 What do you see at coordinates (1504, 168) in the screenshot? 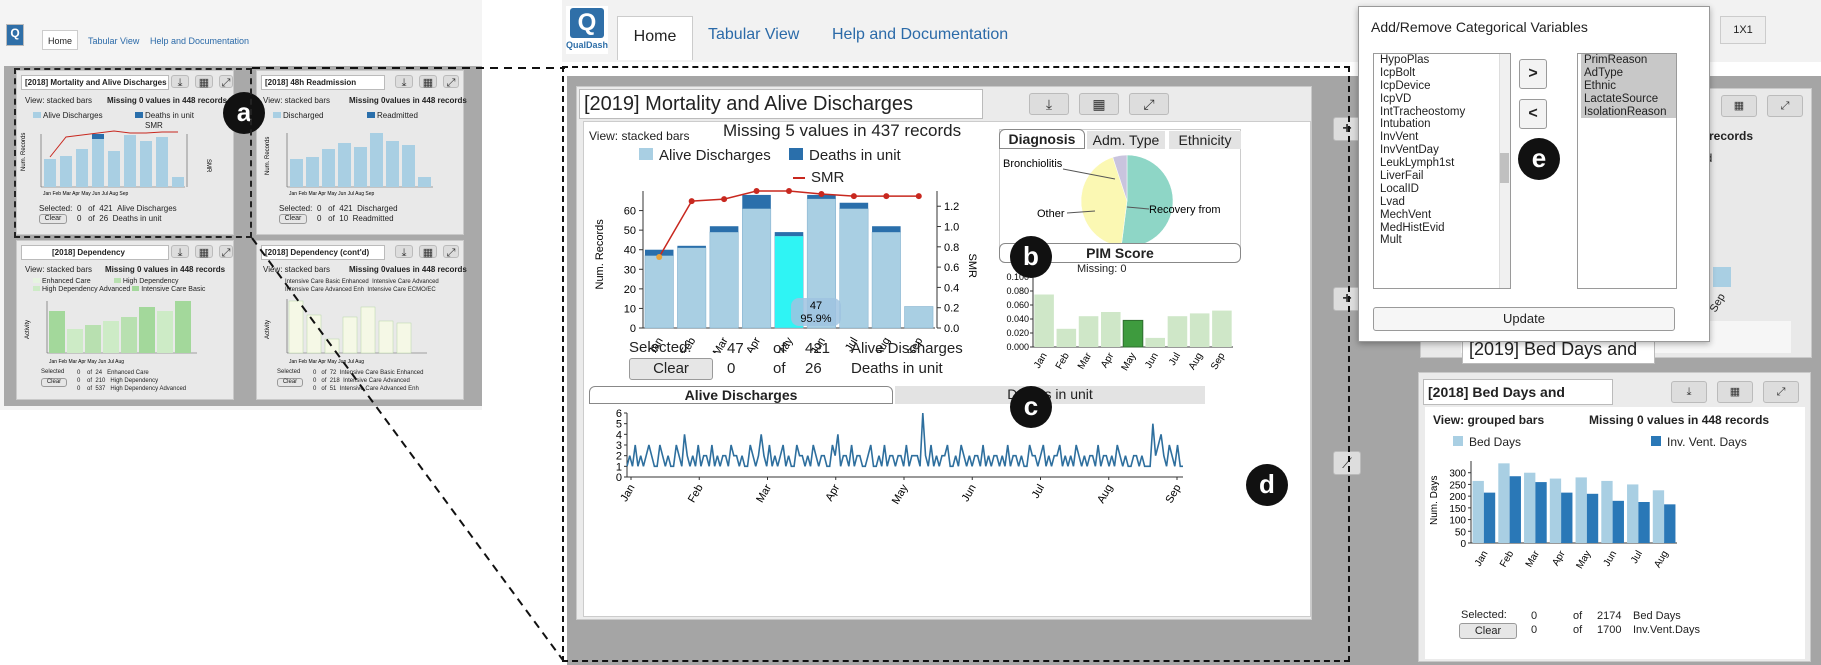
I see `available-scroll-thumb` at bounding box center [1504, 168].